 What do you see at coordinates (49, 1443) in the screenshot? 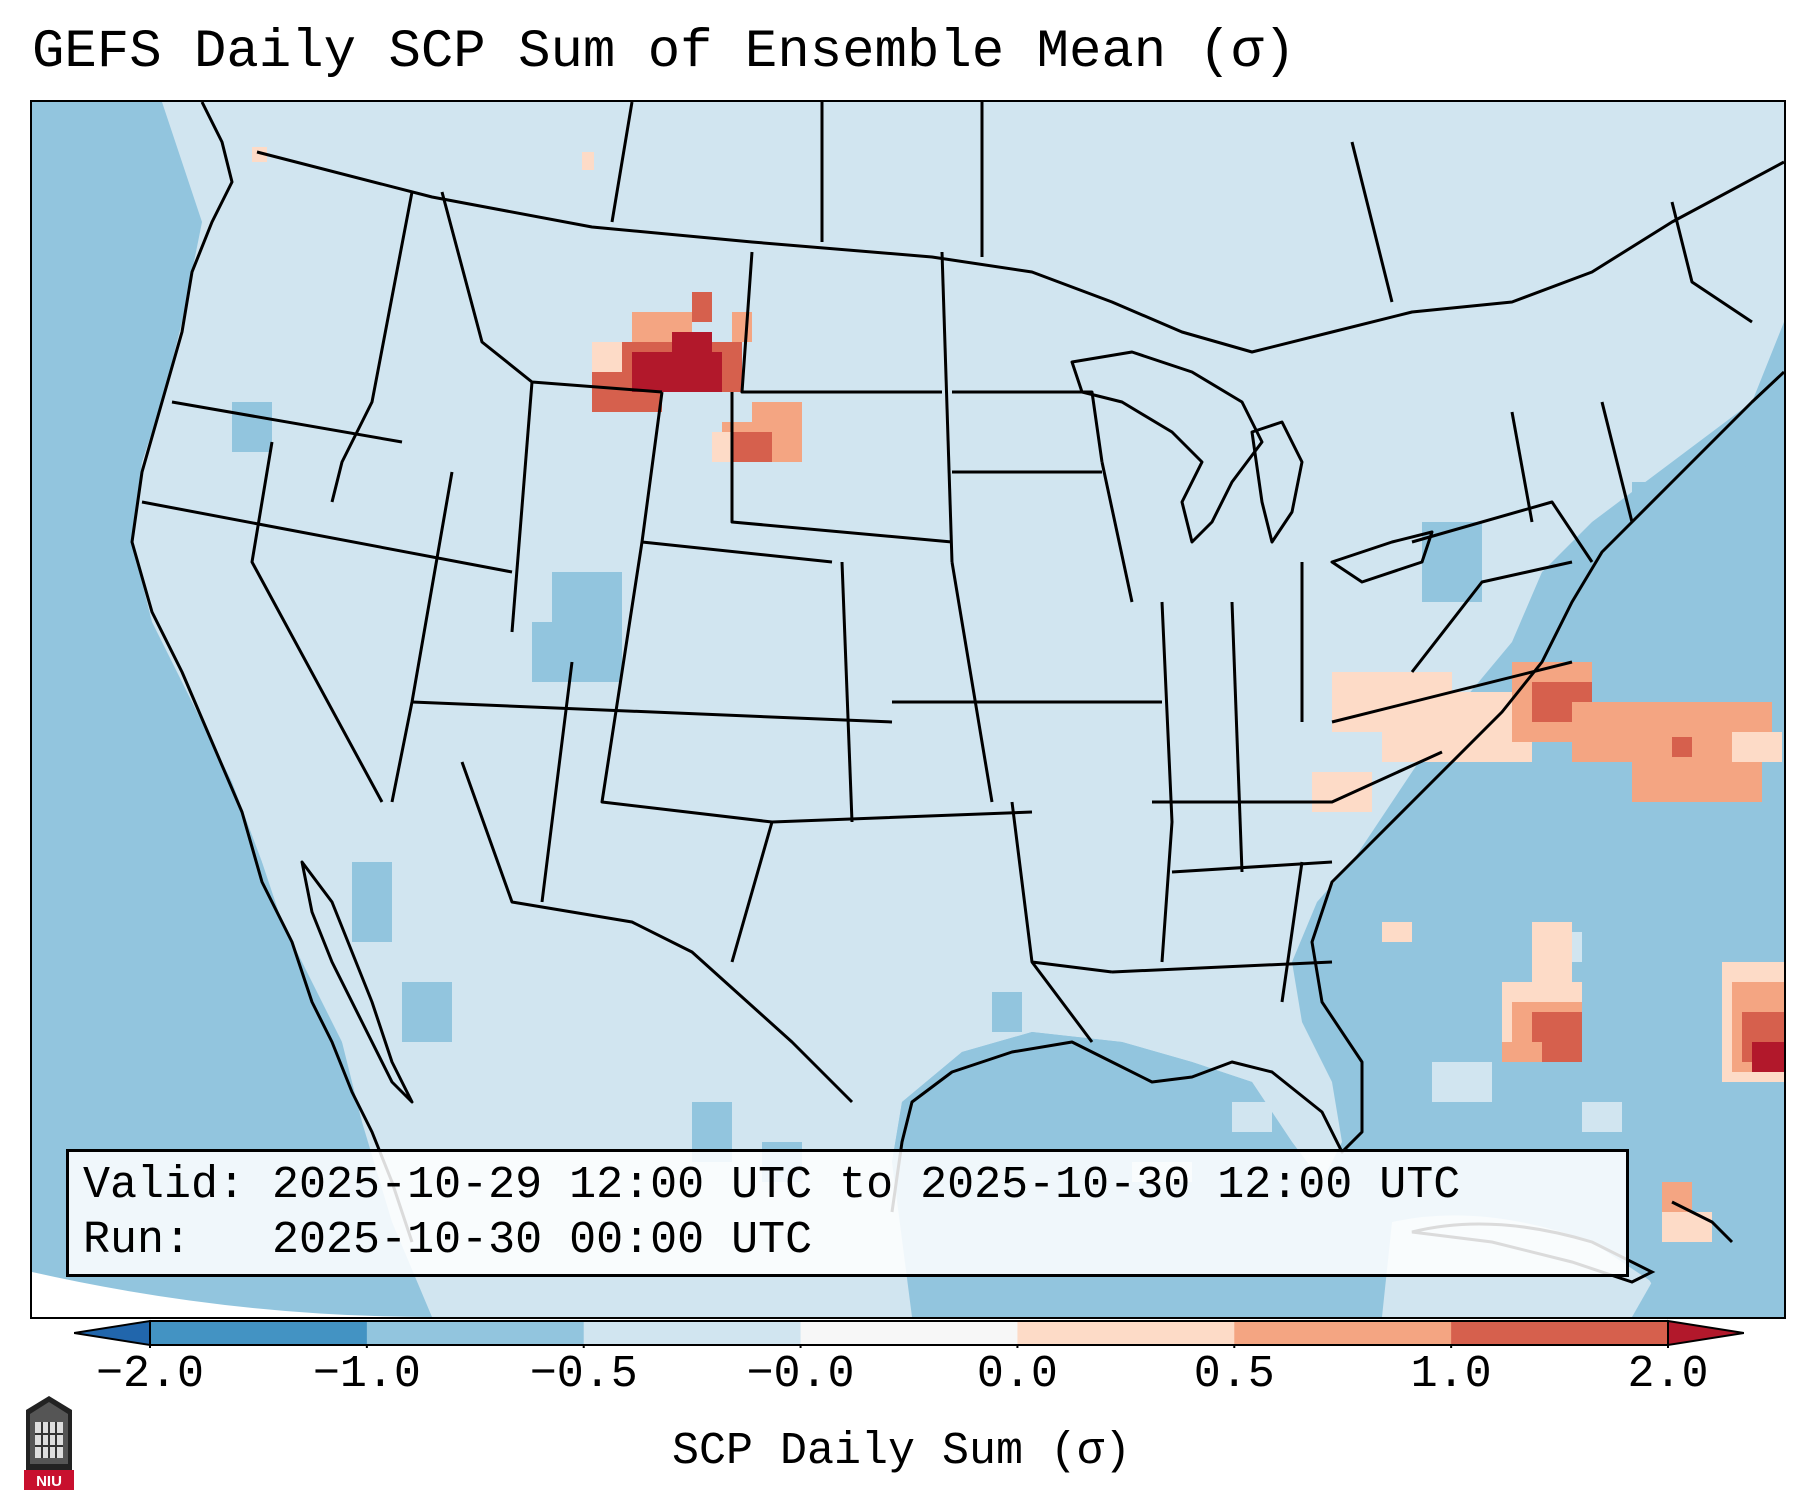
I see `niu-logo: NIU` at bounding box center [49, 1443].